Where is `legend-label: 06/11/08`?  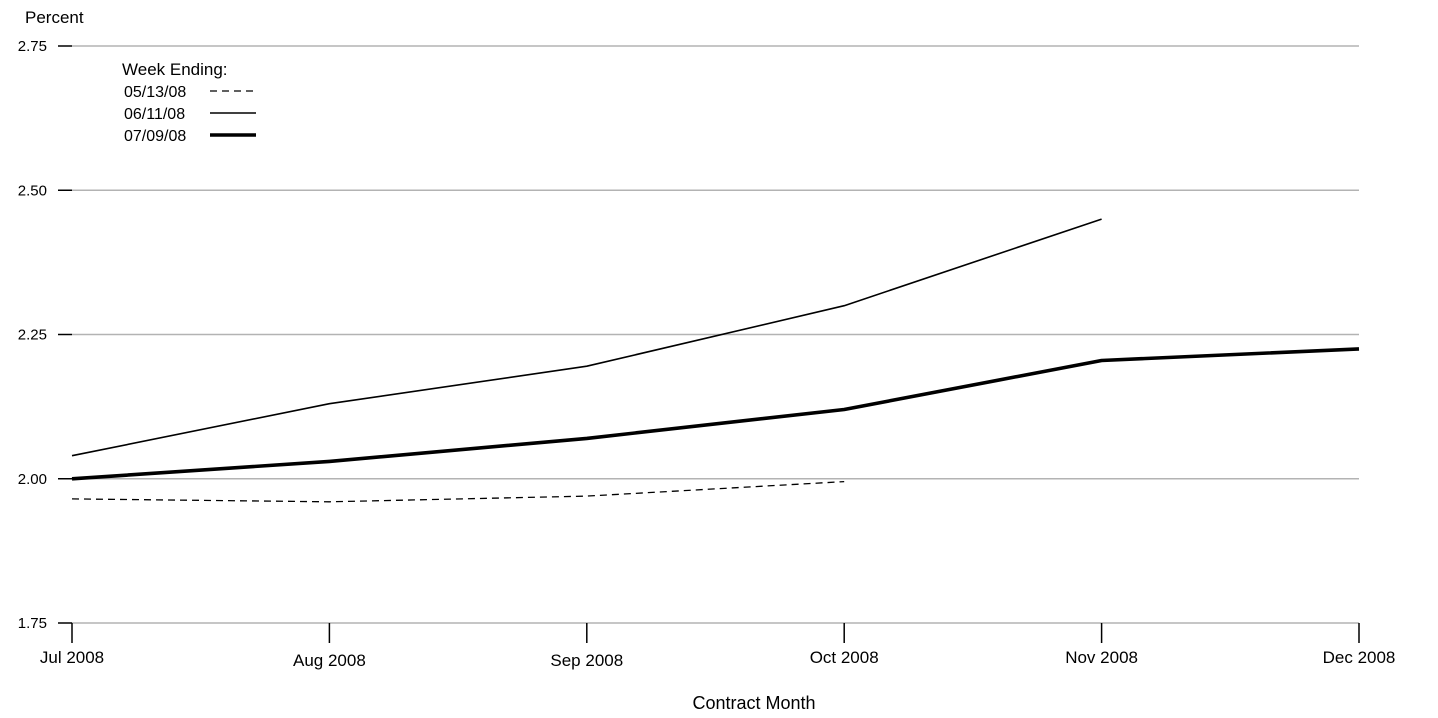 legend-label: 06/11/08 is located at coordinates (154, 114).